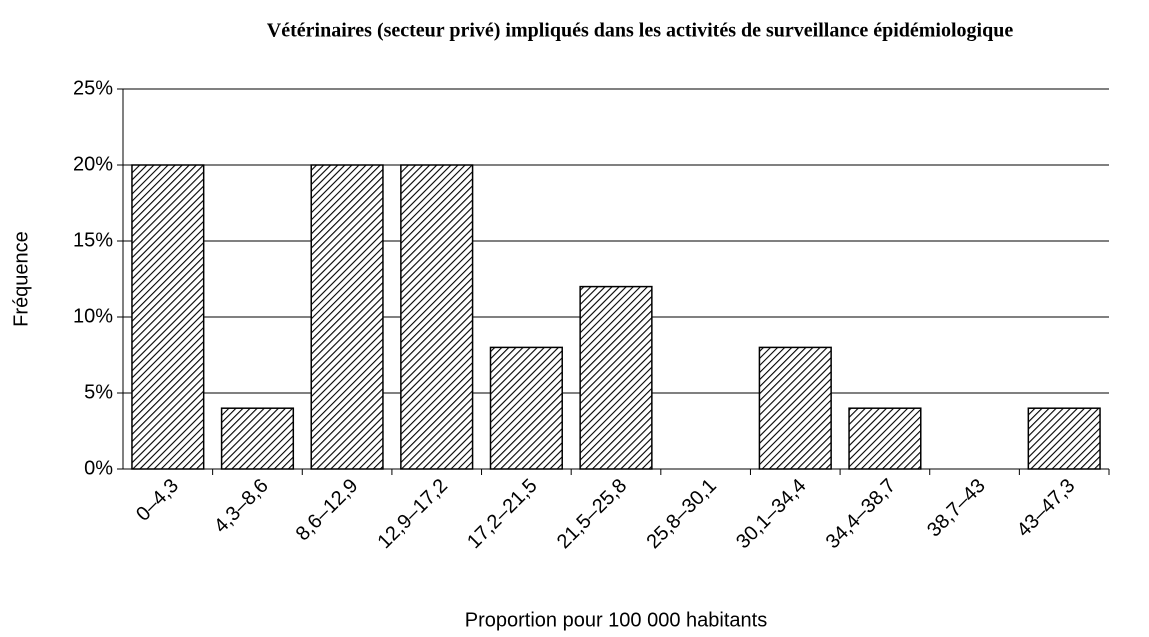 The image size is (1149, 637). I want to click on x-tick-label: 30,1–34,4, so click(771, 514).